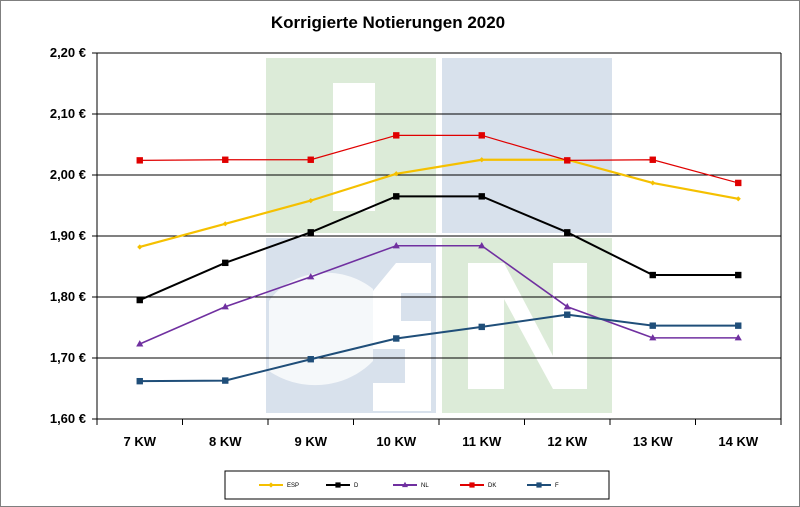  Describe the element at coordinates (411, 485) in the screenshot. I see `legend-item-nl: NL` at that location.